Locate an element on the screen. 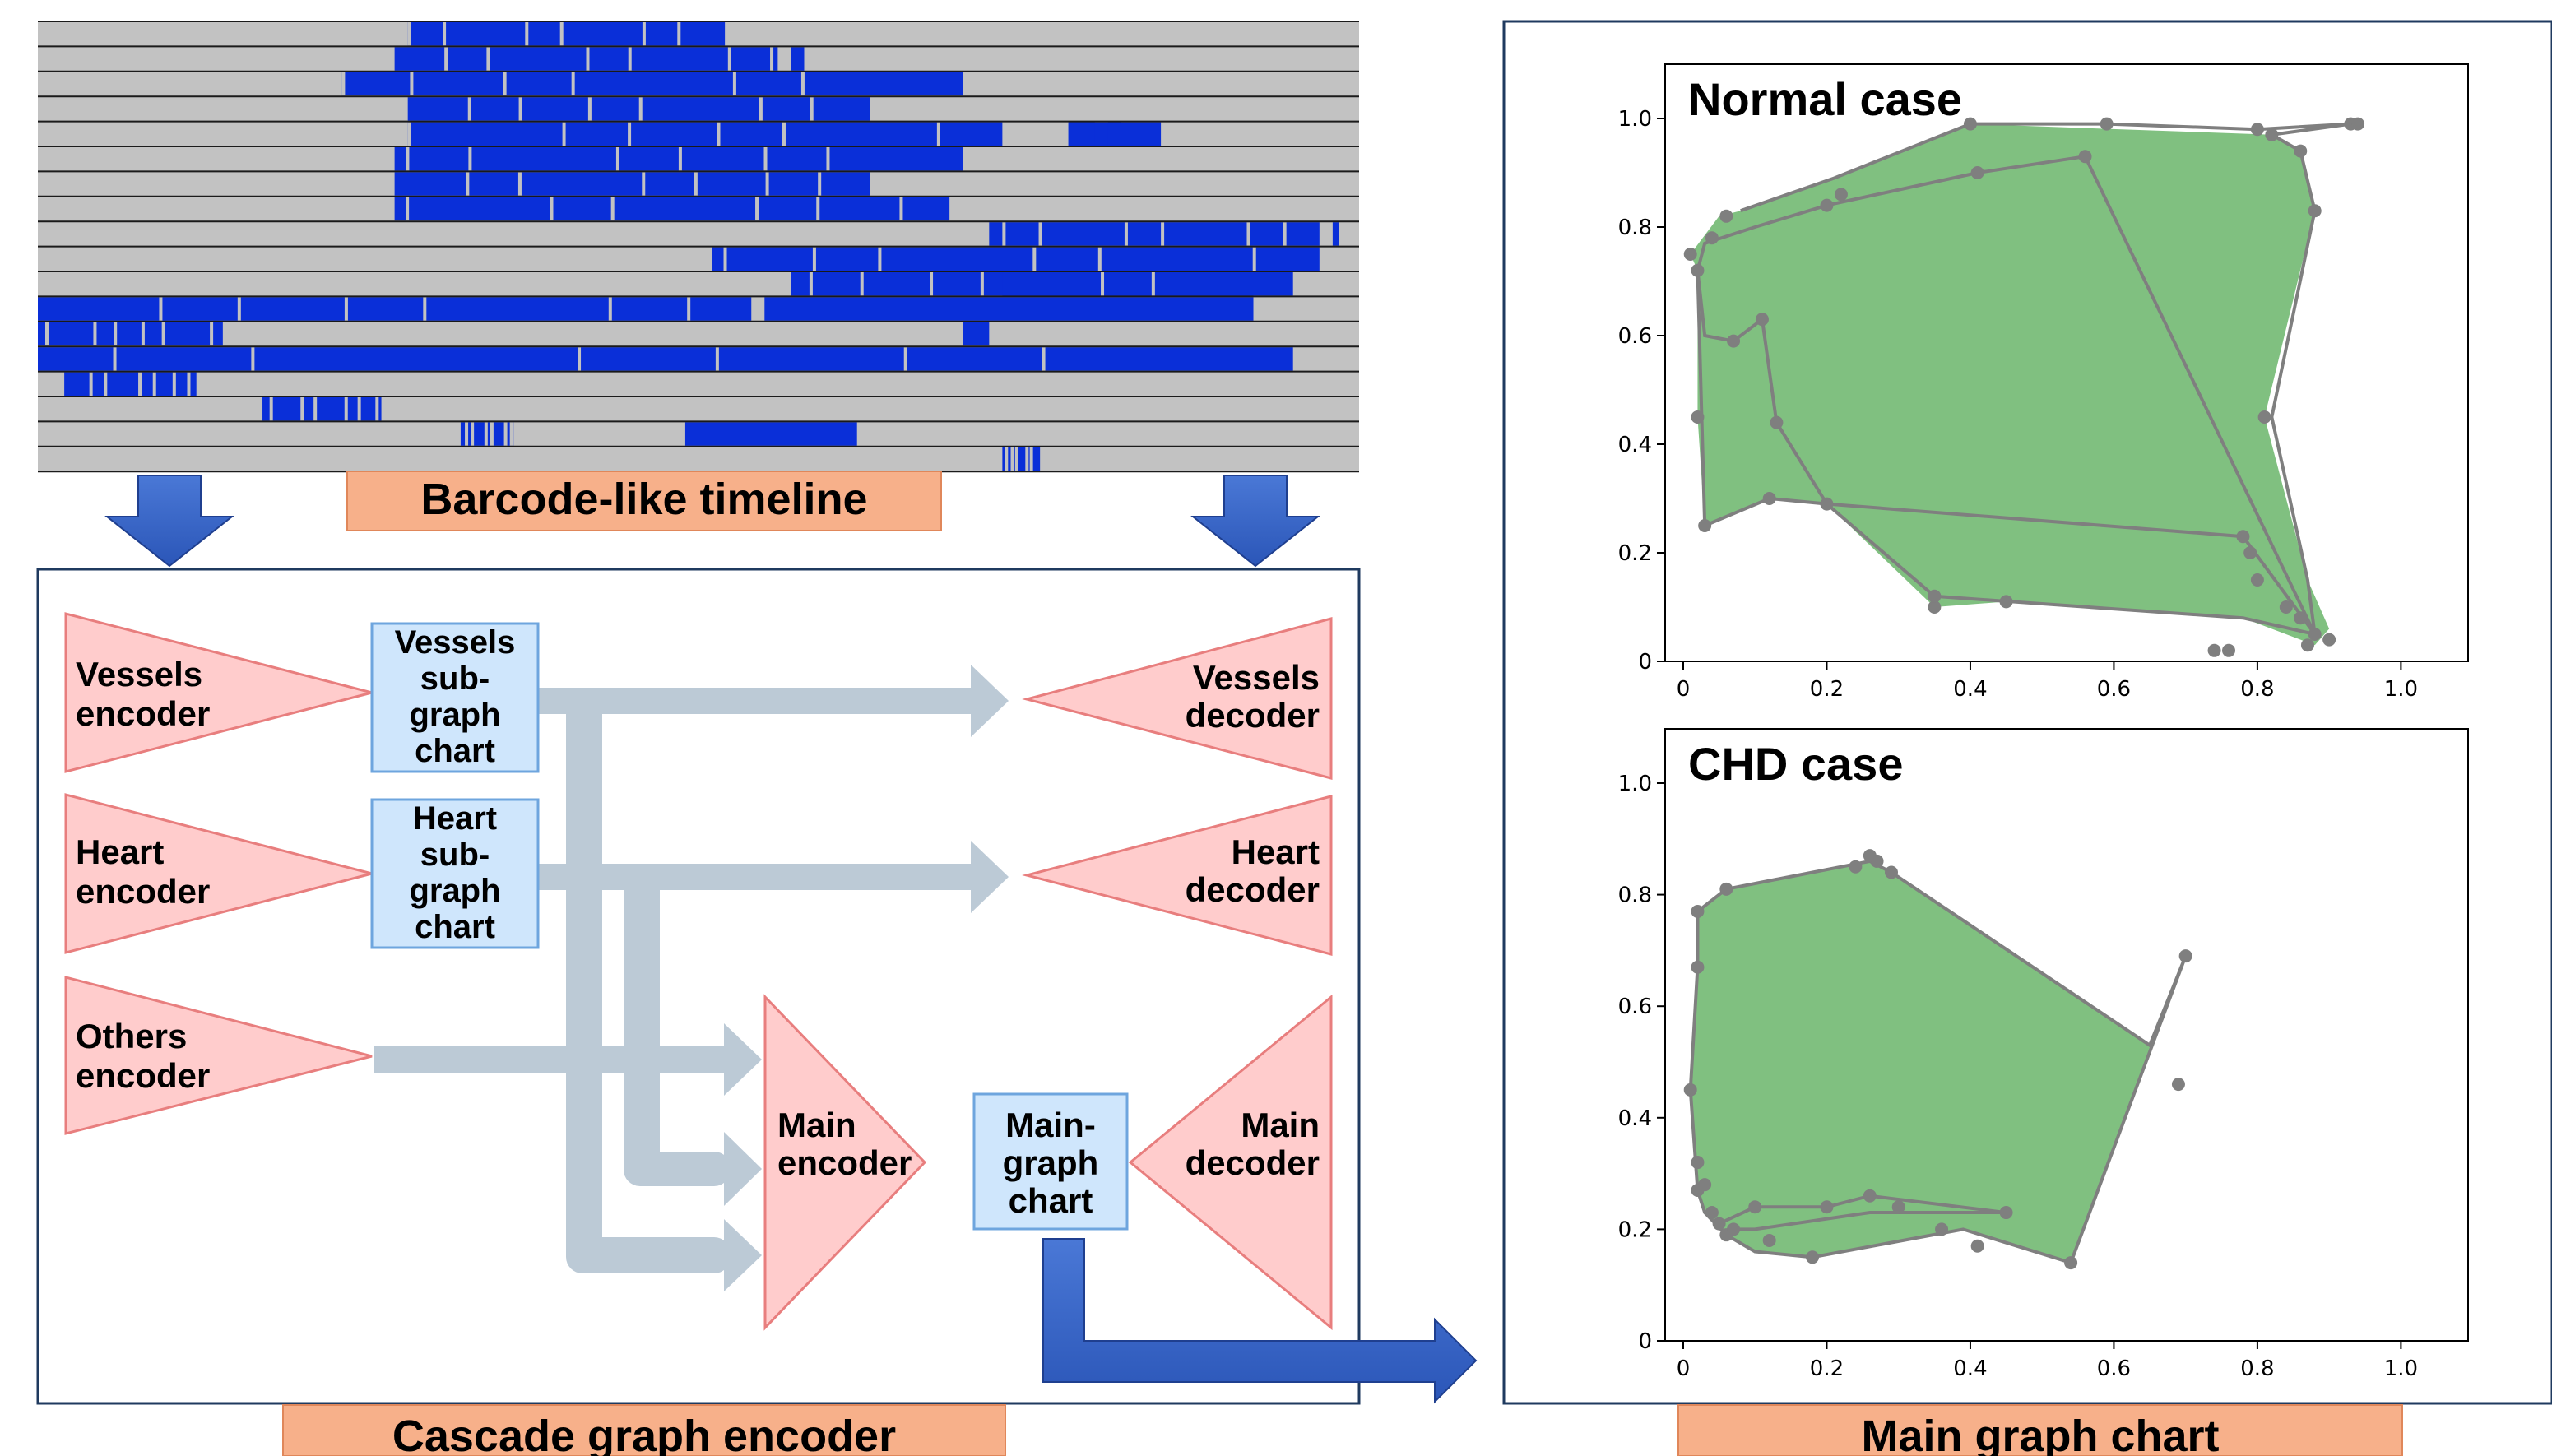  main-decoder-label-2: decoder is located at coordinates (1253, 1162).